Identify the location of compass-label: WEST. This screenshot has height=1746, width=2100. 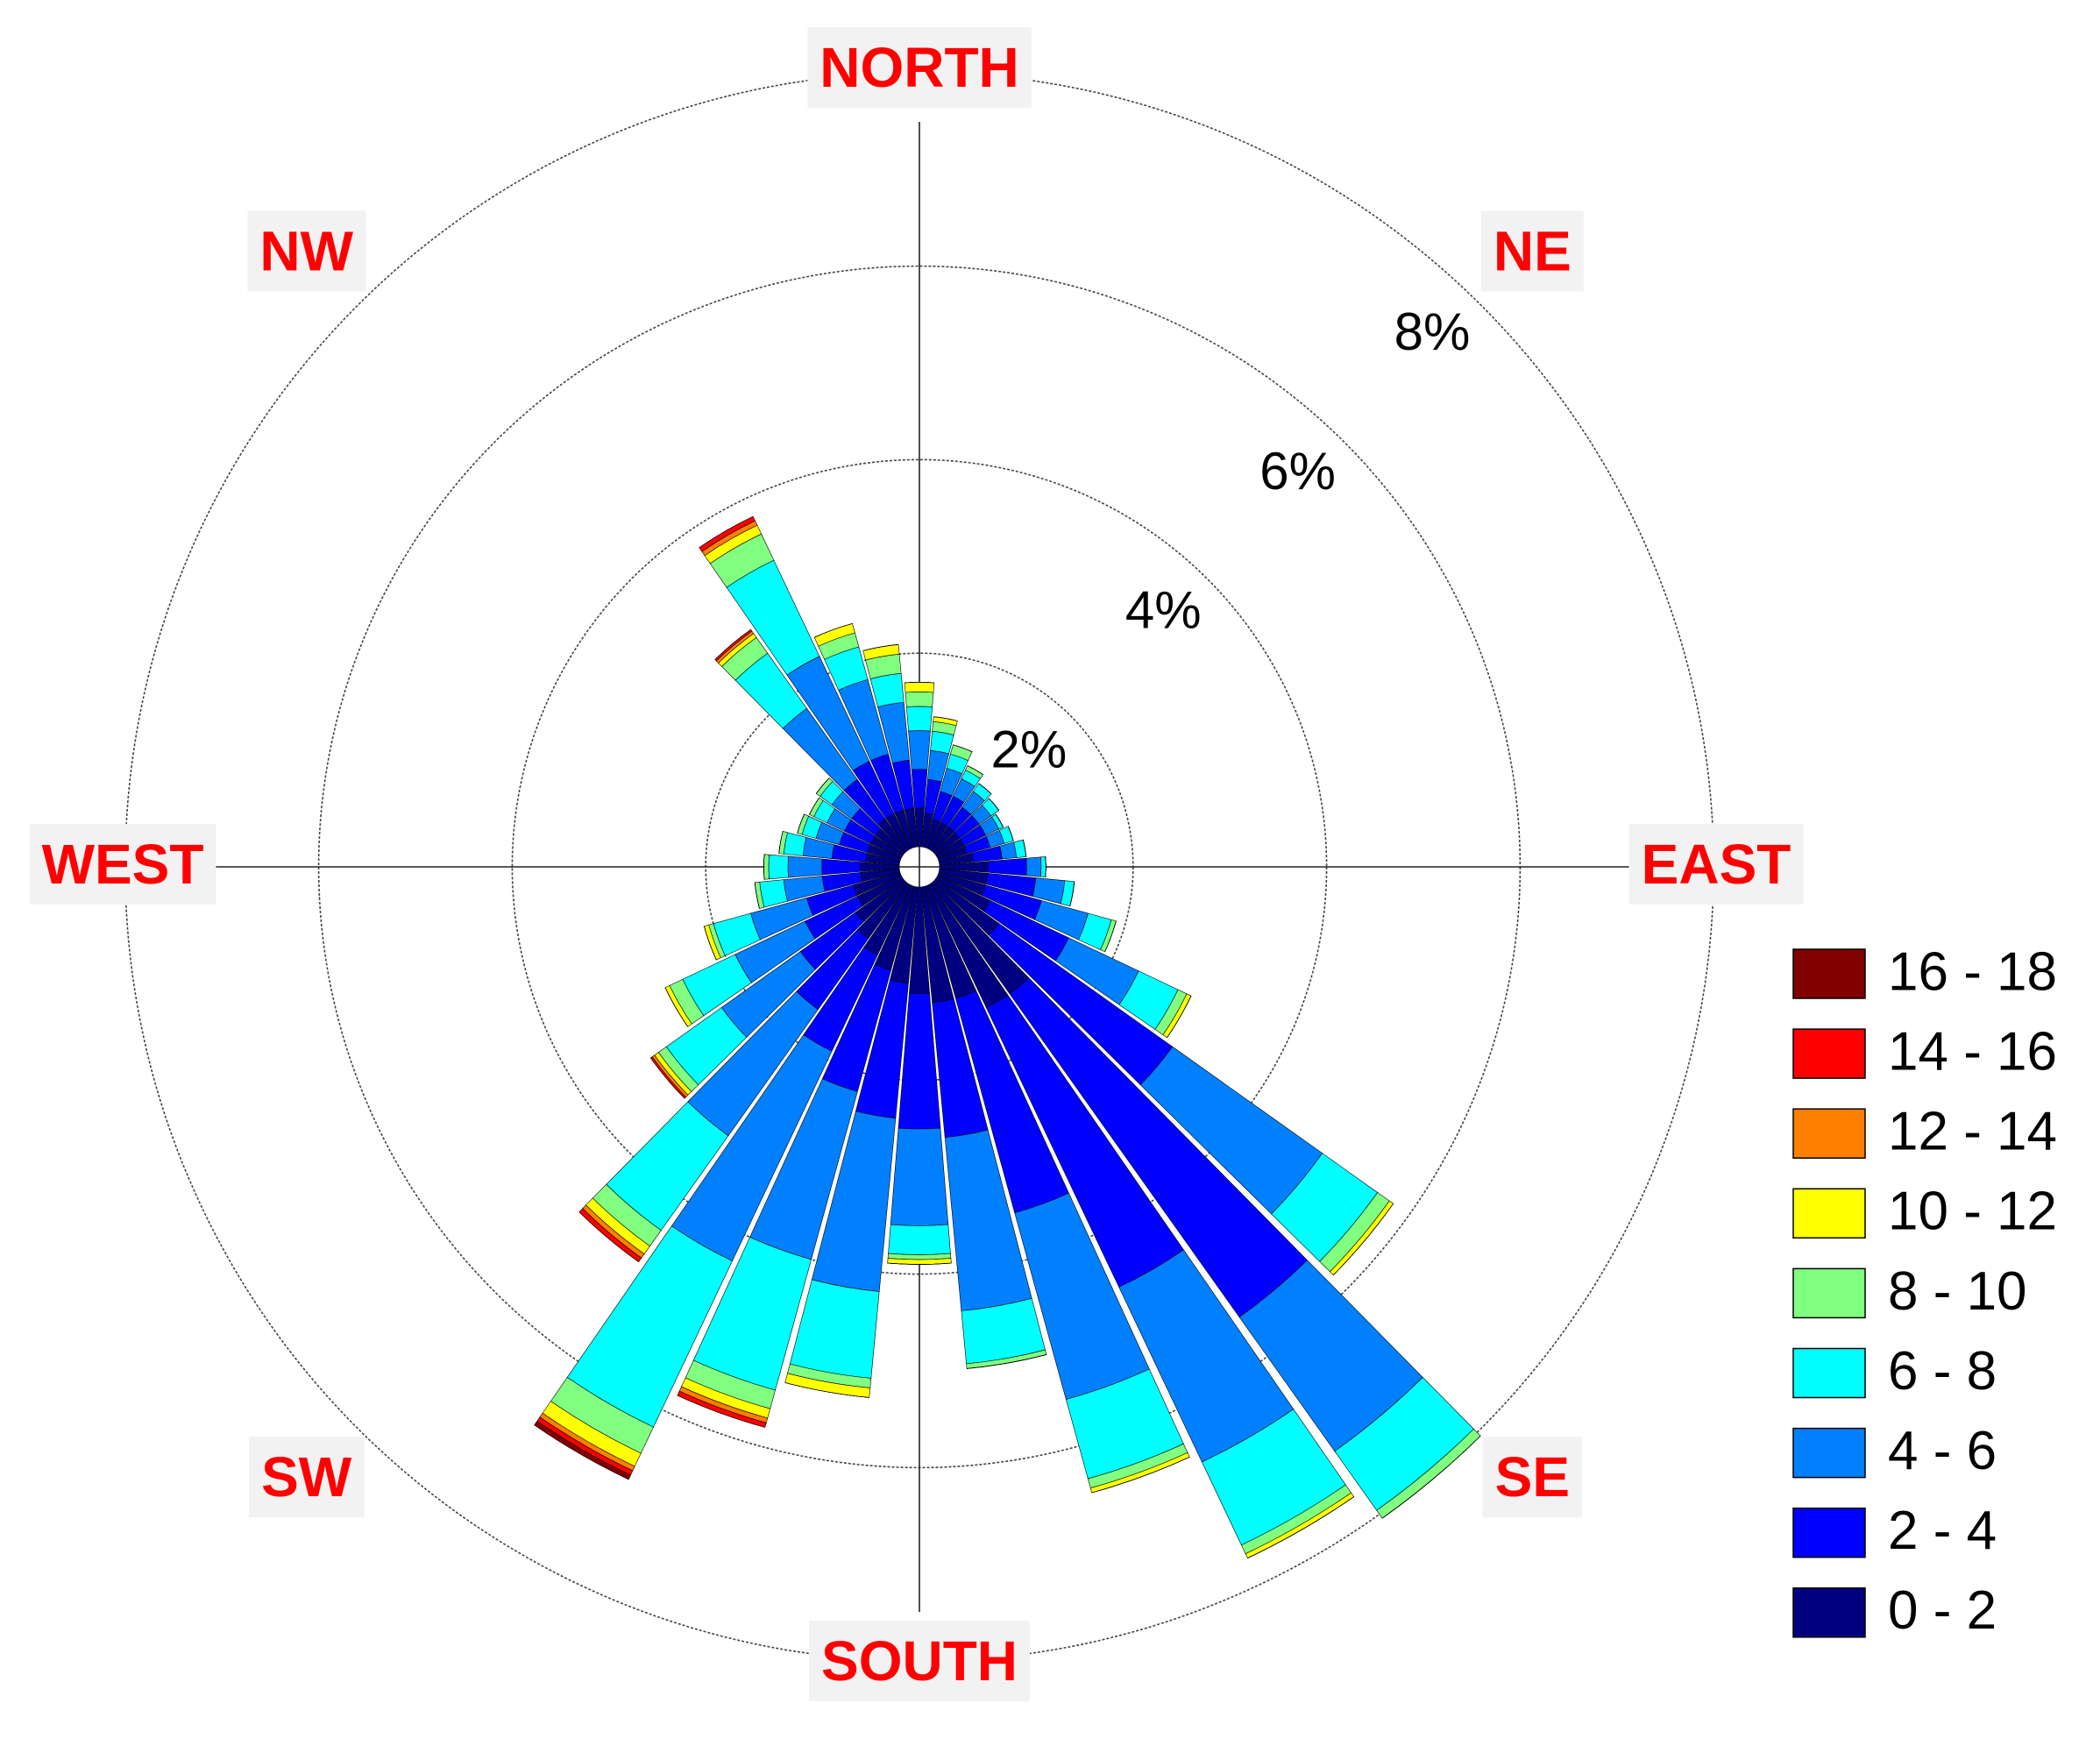
(123, 864).